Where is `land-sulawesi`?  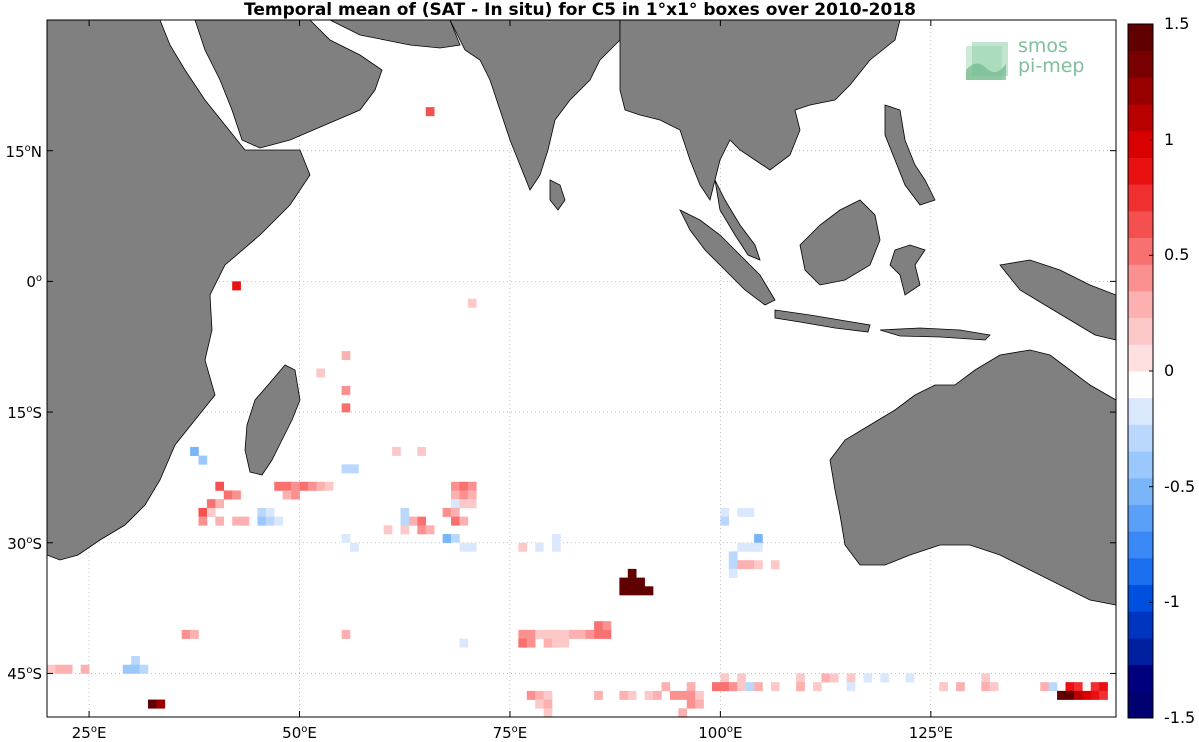
land-sulawesi is located at coordinates (907, 270).